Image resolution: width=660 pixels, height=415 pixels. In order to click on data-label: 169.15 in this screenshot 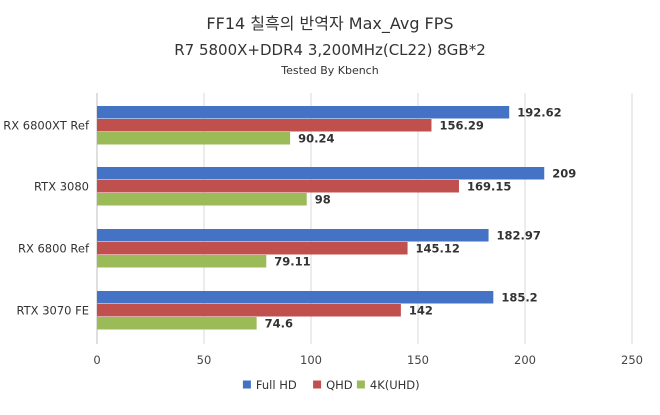, I will do `click(489, 186)`.